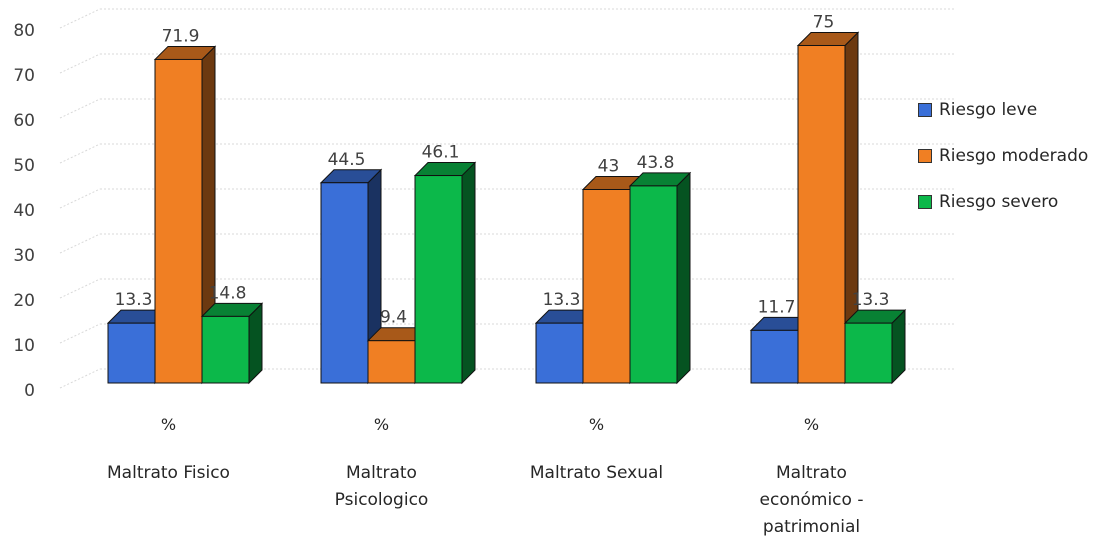 Image resolution: width=1113 pixels, height=542 pixels. What do you see at coordinates (24, 346) in the screenshot?
I see `y-tick-label: 10` at bounding box center [24, 346].